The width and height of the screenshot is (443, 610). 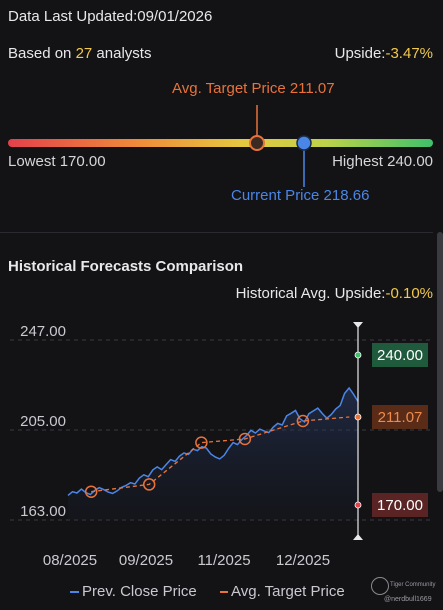 What do you see at coordinates (224, 592) in the screenshot?
I see `legend-avg-target-swatch` at bounding box center [224, 592].